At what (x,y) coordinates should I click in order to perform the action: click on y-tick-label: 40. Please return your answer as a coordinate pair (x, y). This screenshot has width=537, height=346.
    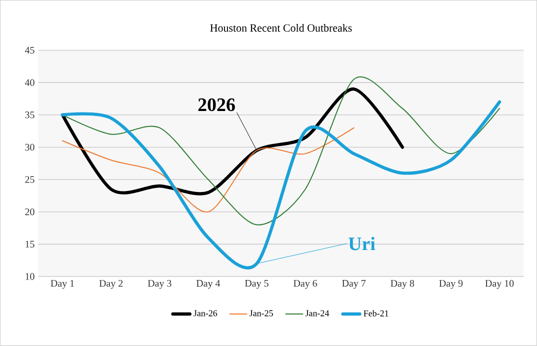
    Looking at the image, I should click on (29, 82).